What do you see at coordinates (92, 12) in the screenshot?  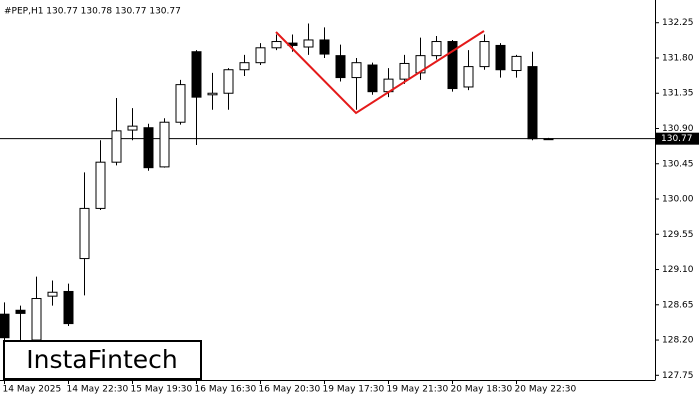 I see `chart-header: #PEP,H1 130.77 130.78 130.77 130.77` at bounding box center [92, 12].